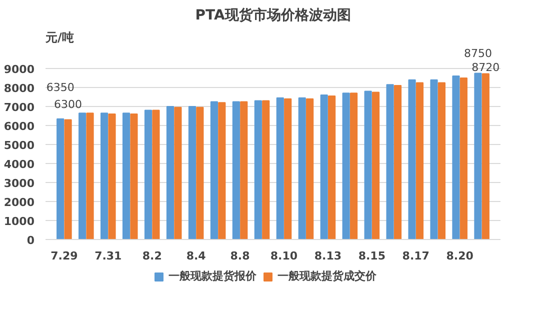 This screenshot has height=329, width=546. What do you see at coordinates (59, 37) in the screenshot?
I see `y-axis-title: 元/吨` at bounding box center [59, 37].